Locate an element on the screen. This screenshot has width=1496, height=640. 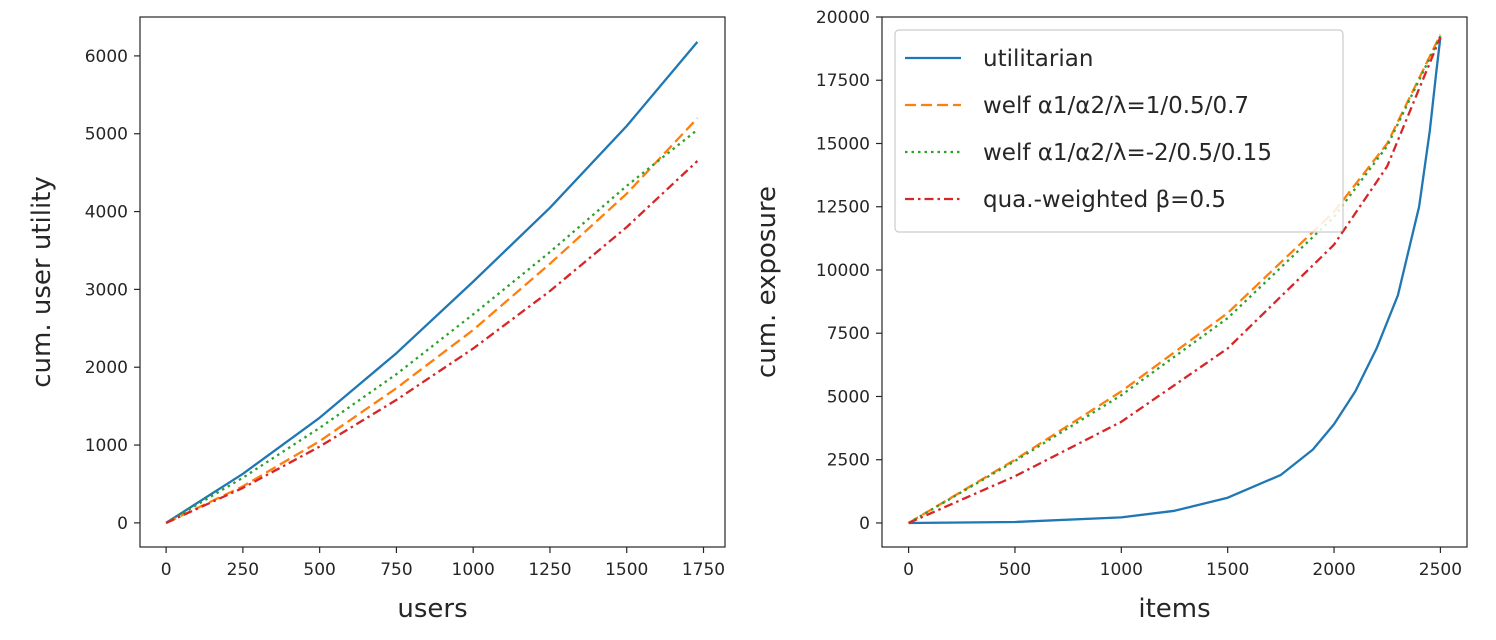
x-tick-label: 2500 is located at coordinates (1440, 570).